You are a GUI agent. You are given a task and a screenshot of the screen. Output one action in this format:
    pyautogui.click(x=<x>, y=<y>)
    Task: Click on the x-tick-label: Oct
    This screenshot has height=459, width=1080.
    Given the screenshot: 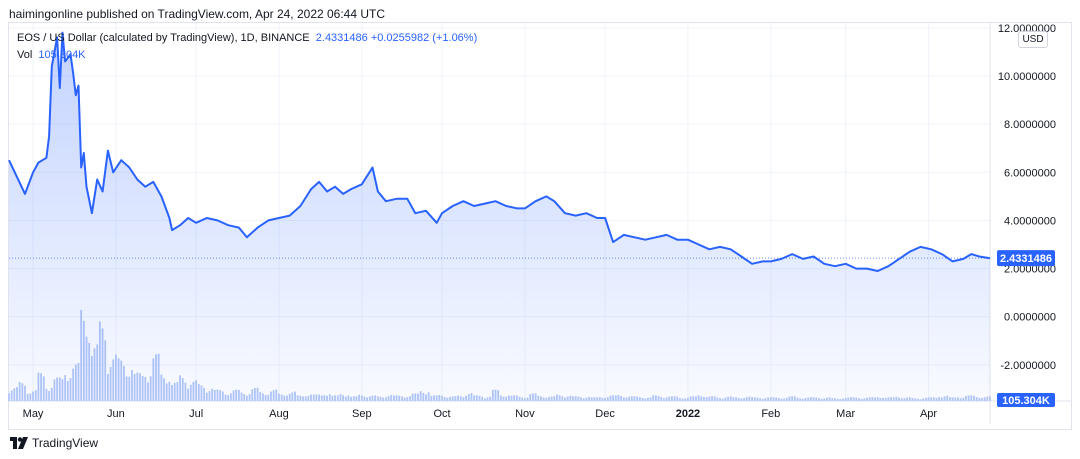 What is the action you would take?
    pyautogui.click(x=441, y=414)
    